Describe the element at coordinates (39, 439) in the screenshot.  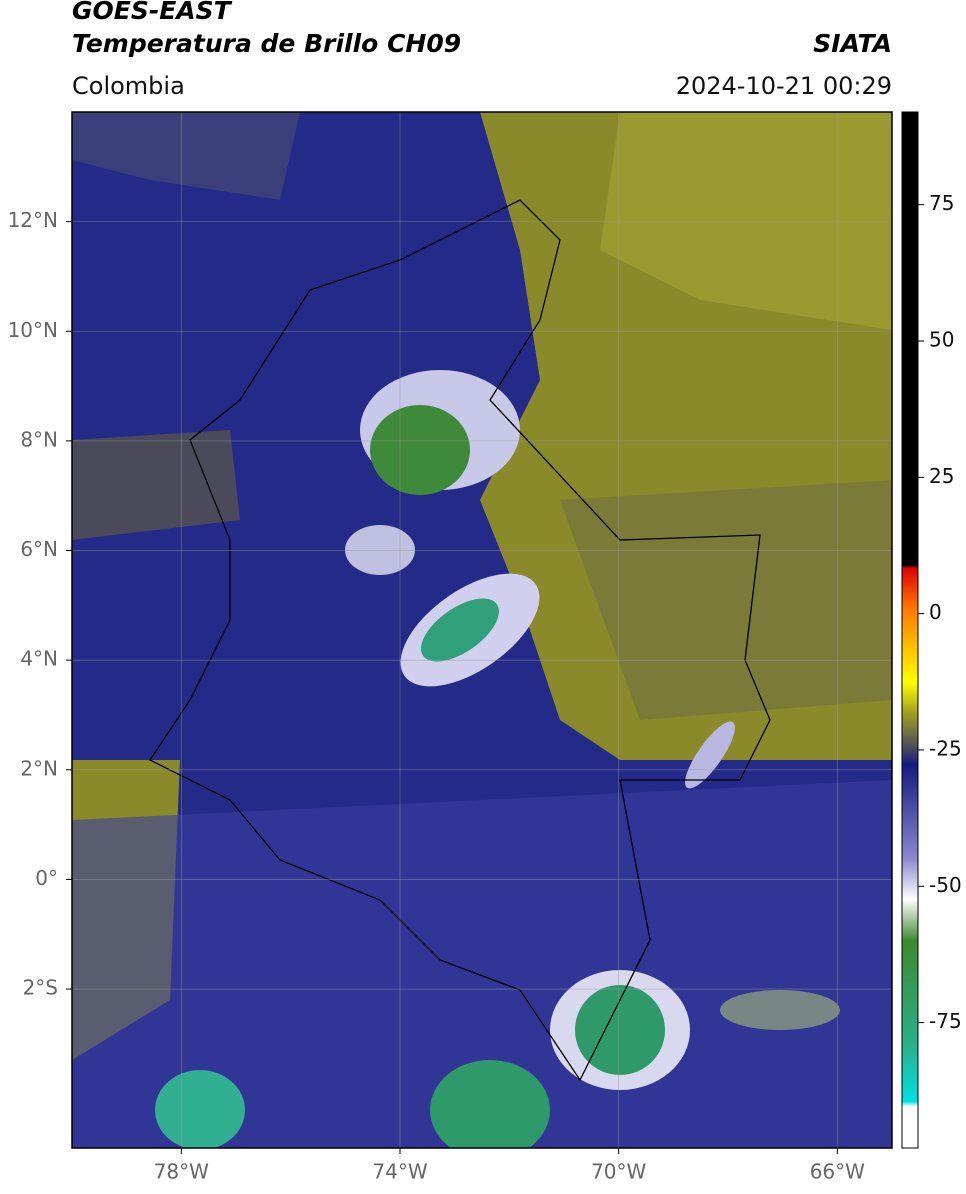
I see `y-tick-label: 8°N` at that location.